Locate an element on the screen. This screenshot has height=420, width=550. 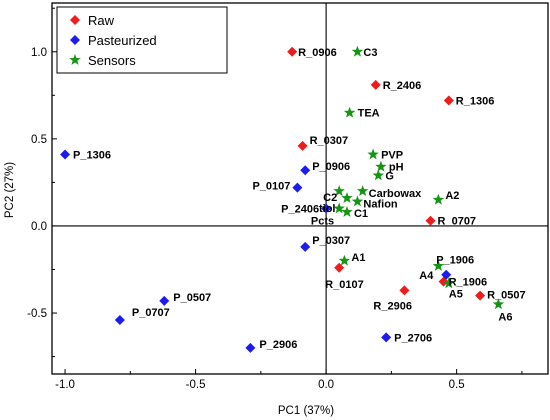
marker-C2 is located at coordinates (339, 190).